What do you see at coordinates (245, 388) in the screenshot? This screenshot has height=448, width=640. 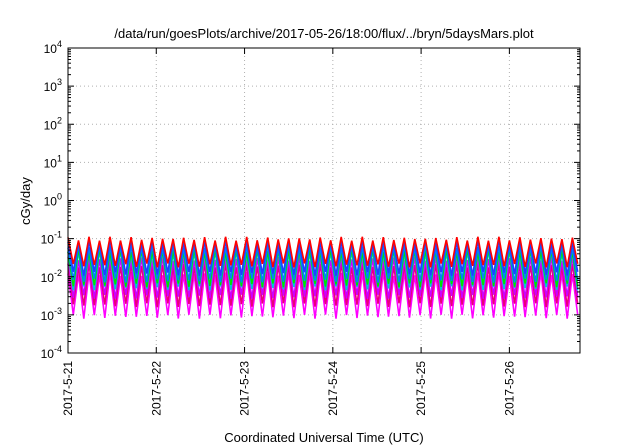 I see `x-tick-label: 2017-5-23` at bounding box center [245, 388].